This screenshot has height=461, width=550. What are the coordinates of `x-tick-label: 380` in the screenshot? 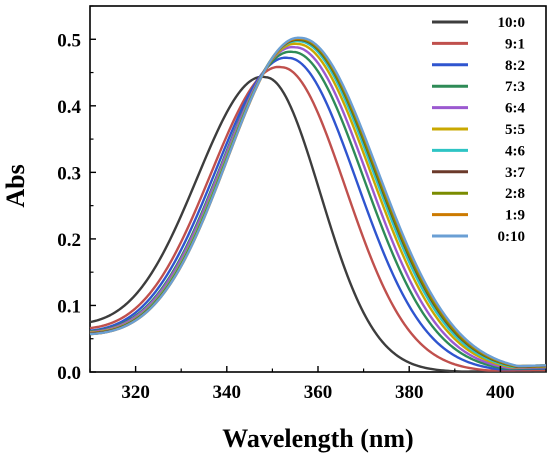 It's located at (409, 392).